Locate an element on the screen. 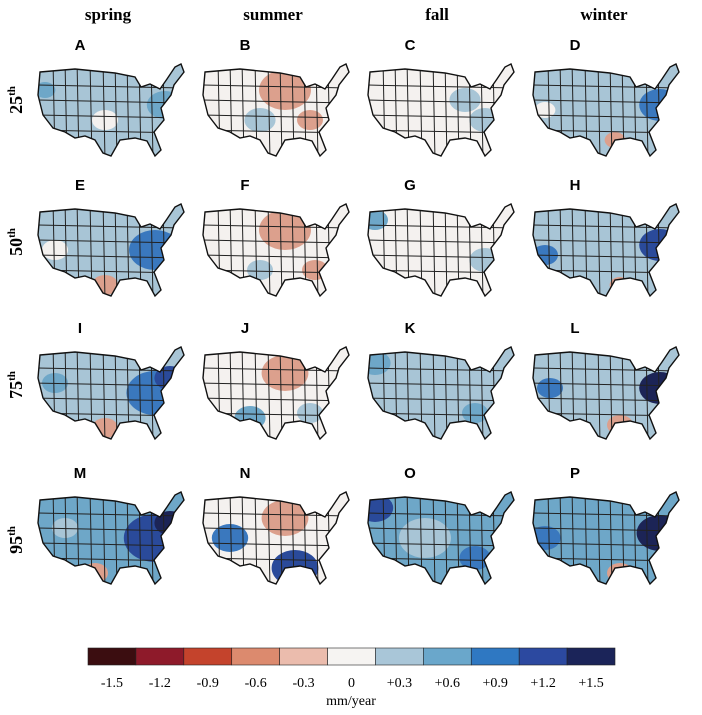 The height and width of the screenshot is (715, 702). panel-letter: E is located at coordinates (80, 185).